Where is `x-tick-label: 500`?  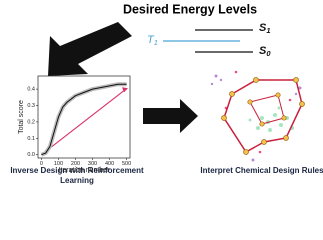 x-tick-label: 500 is located at coordinates (126, 164).